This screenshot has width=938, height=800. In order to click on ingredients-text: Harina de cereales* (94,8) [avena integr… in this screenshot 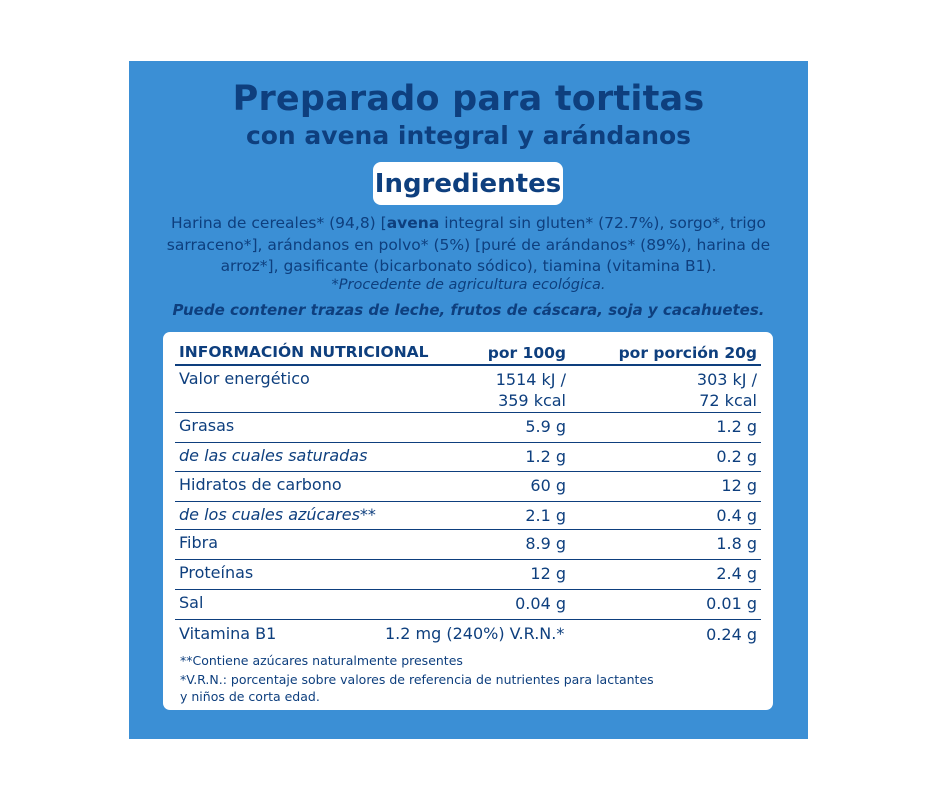, I will do `click(468, 245)`.